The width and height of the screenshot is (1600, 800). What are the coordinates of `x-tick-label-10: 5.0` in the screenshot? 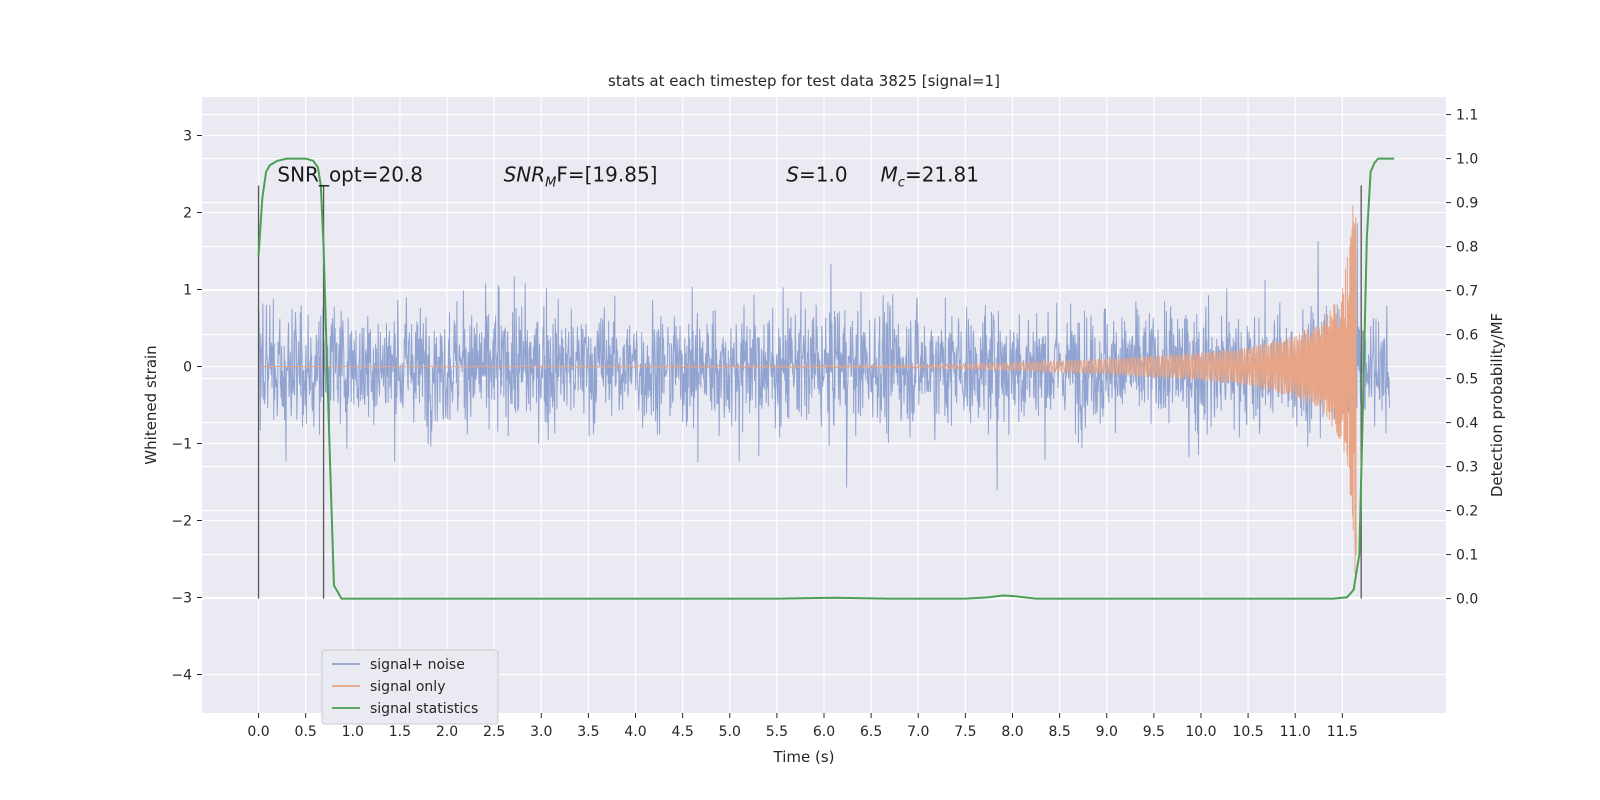 It's located at (730, 732).